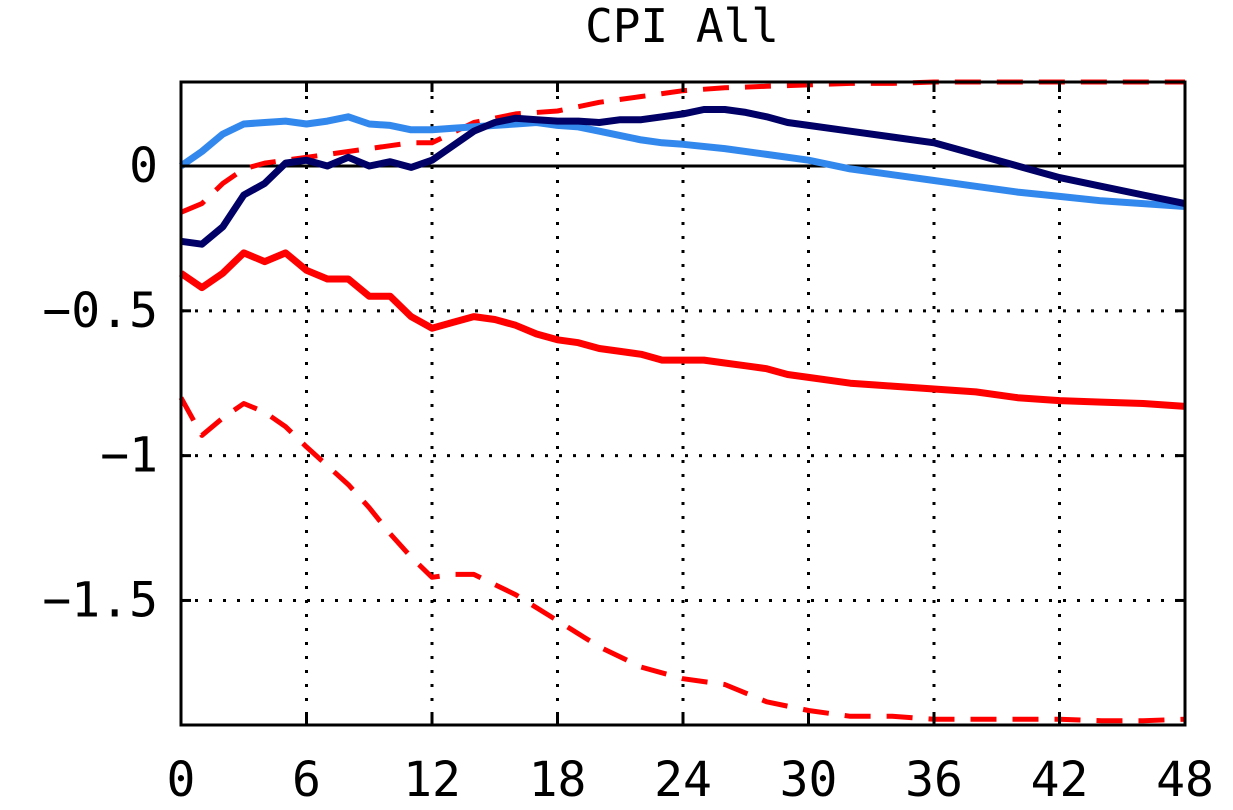  Describe the element at coordinates (432, 780) in the screenshot. I see `x-tick-label: 12` at that location.